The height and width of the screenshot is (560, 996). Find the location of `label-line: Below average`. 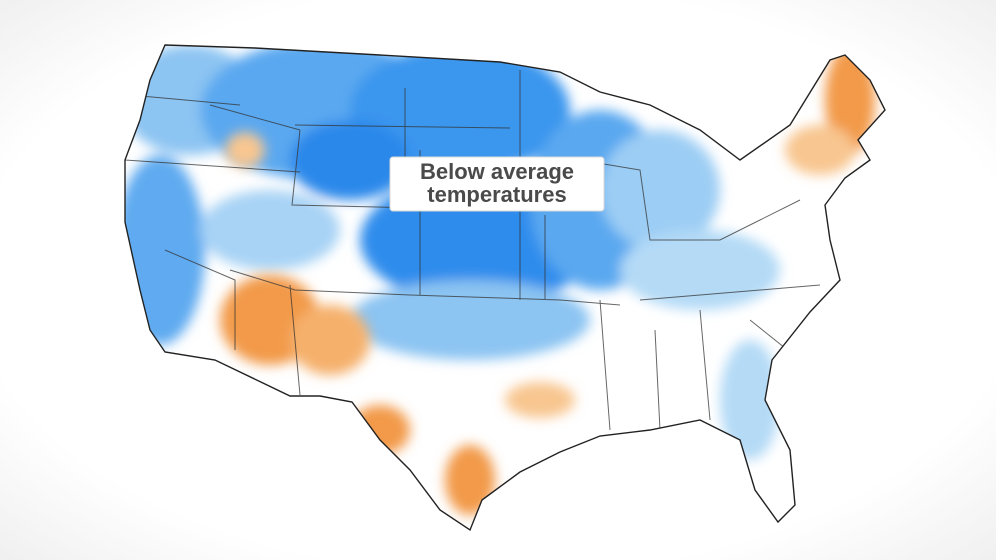

label-line: Below average is located at coordinates (497, 171).